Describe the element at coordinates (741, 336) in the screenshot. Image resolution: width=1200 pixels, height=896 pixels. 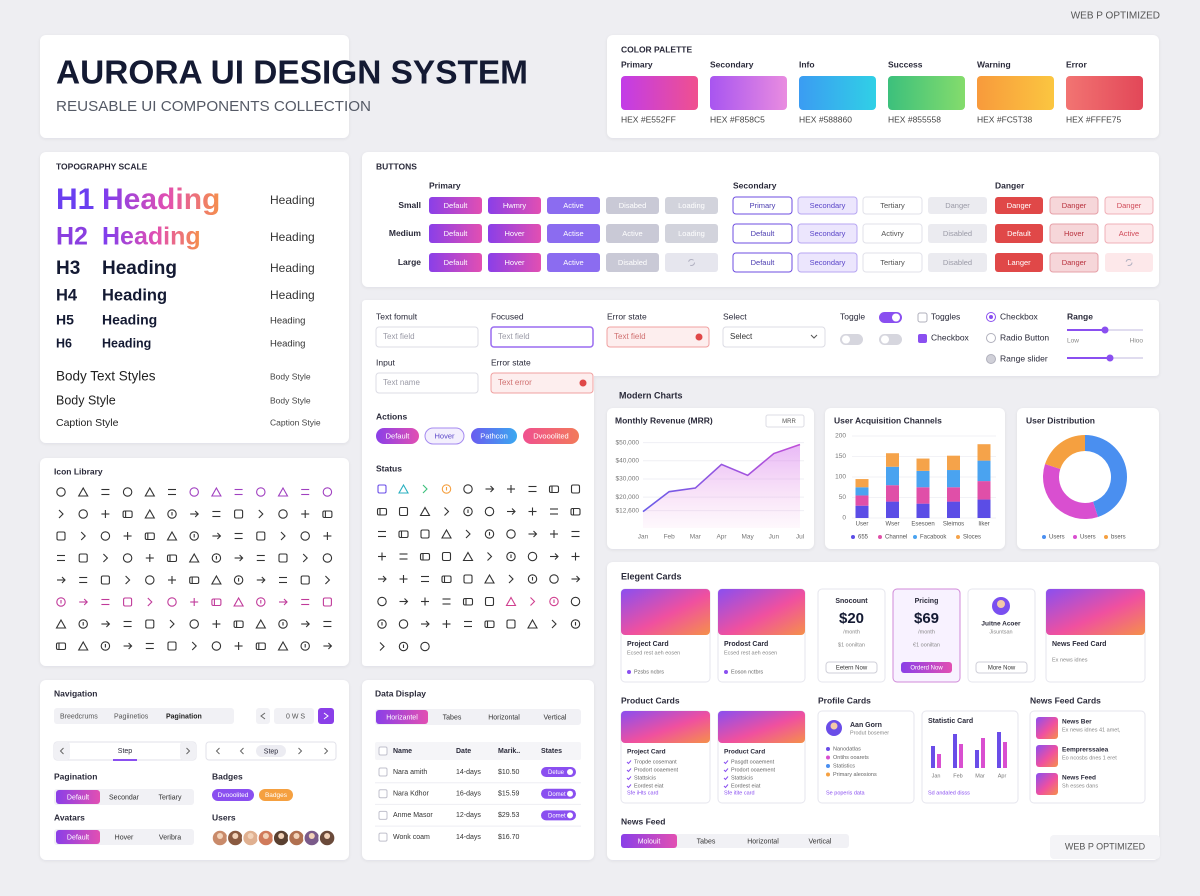
I see `placeholder: Select` at that location.